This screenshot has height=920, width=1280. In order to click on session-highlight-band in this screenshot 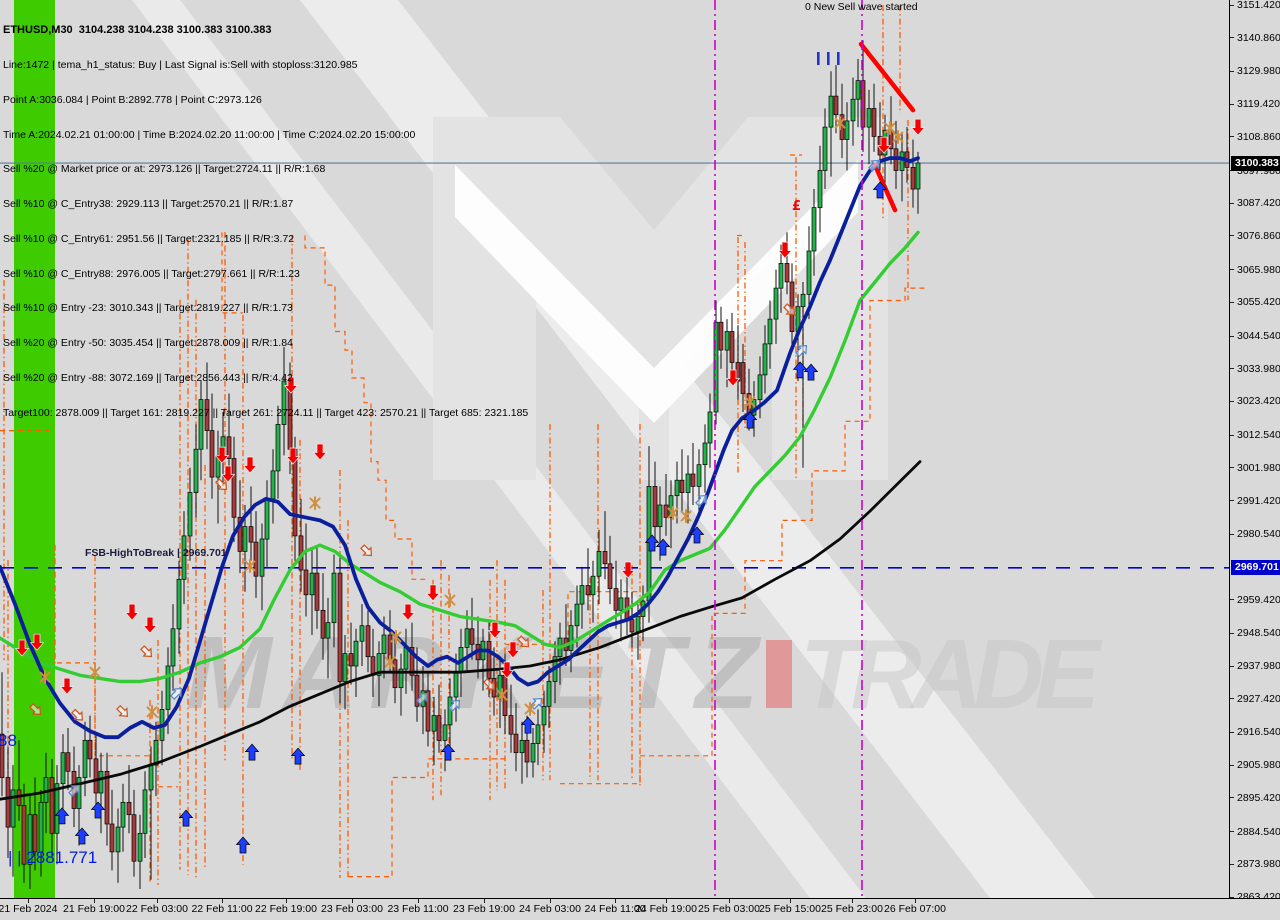, I will do `click(34, 449)`.